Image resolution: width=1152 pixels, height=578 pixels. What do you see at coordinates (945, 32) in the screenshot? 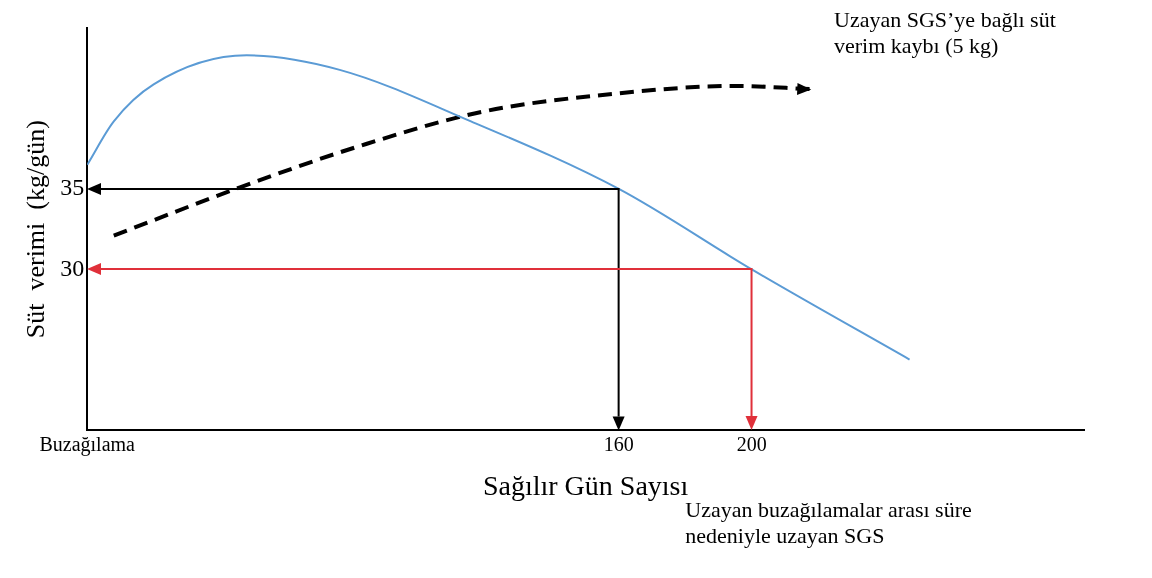
I see `annotation: Uzayan SGS’ye bağlı süt verim kaybı (5 kg)` at bounding box center [945, 32].